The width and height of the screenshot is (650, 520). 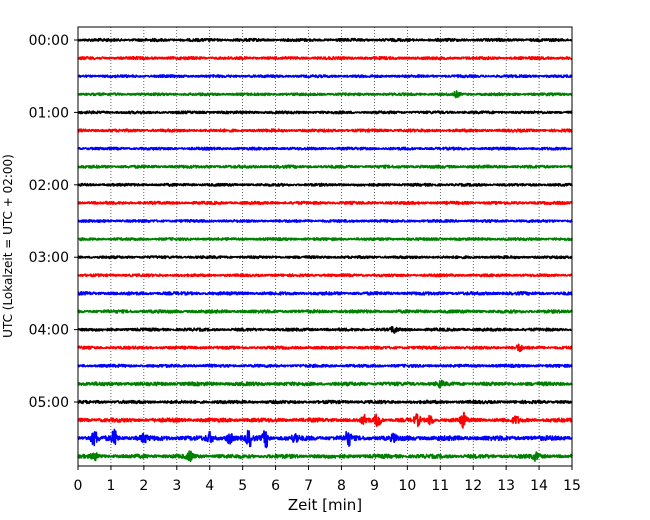 I want to click on x-tick-label: 12, so click(x=473, y=486).